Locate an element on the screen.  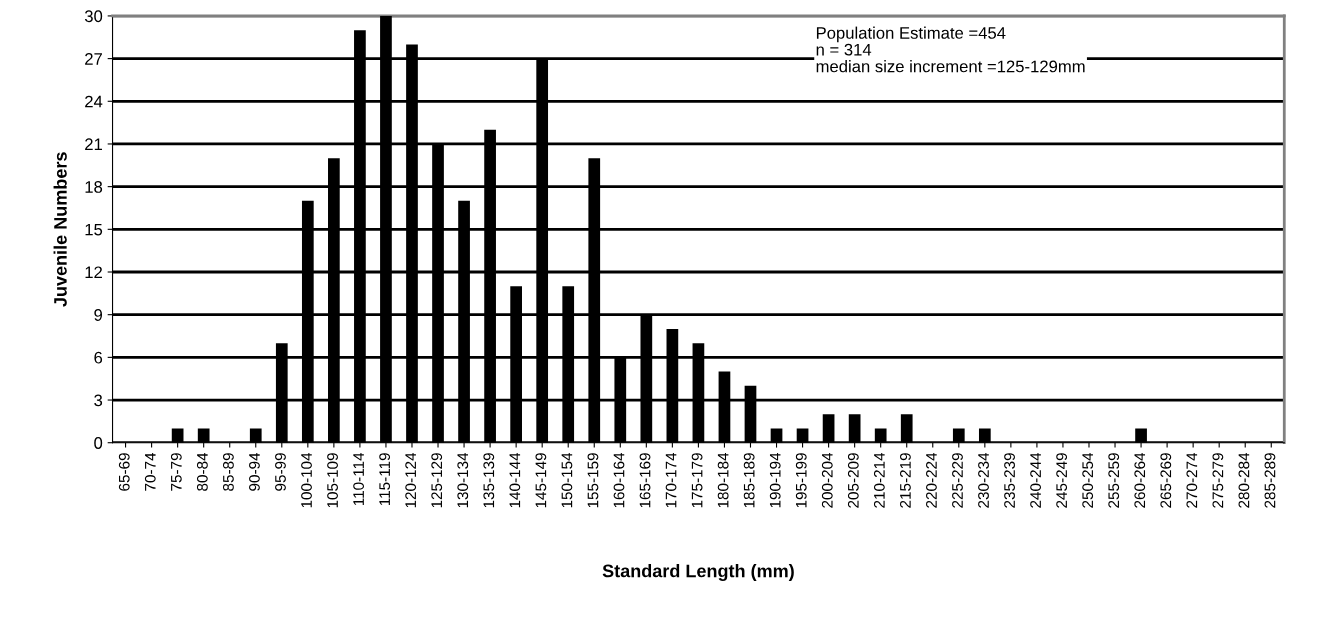
x-tick-label: 100-104 is located at coordinates (306, 480).